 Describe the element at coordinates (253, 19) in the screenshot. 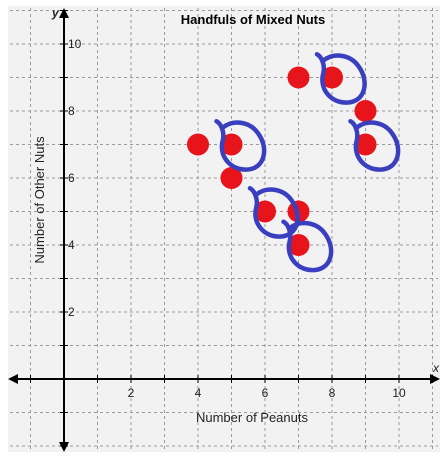

I see `chart-title: Handfuls of Mixed Nuts` at that location.